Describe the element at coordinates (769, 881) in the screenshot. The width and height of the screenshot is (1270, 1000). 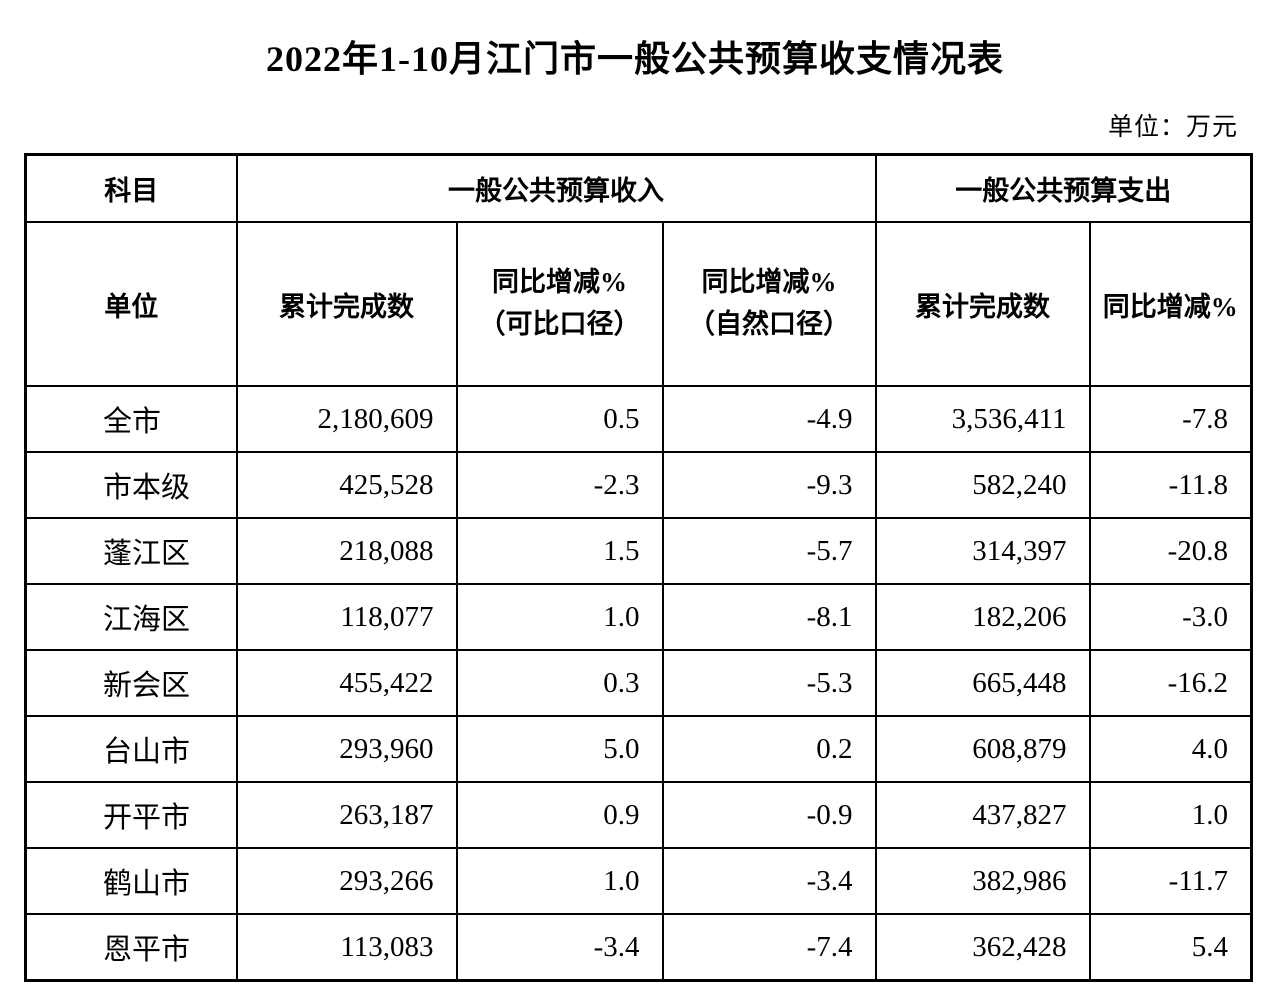
I see `revenue-yoy-natural-value: -3.4` at that location.